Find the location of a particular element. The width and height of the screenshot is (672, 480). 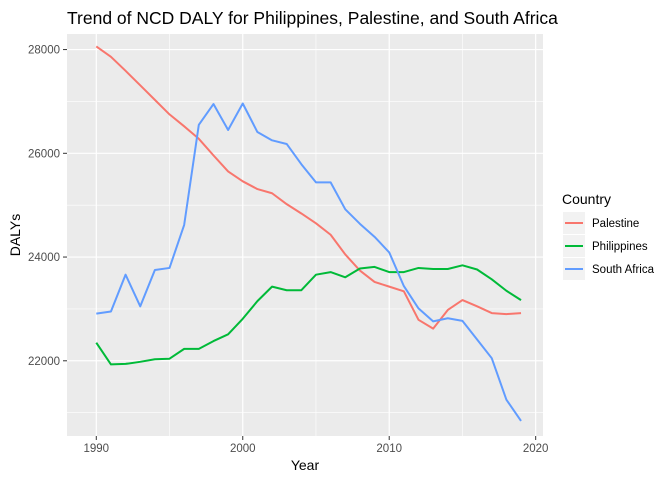

legend: Country Palestine Philippines South Africa is located at coordinates (608, 235).